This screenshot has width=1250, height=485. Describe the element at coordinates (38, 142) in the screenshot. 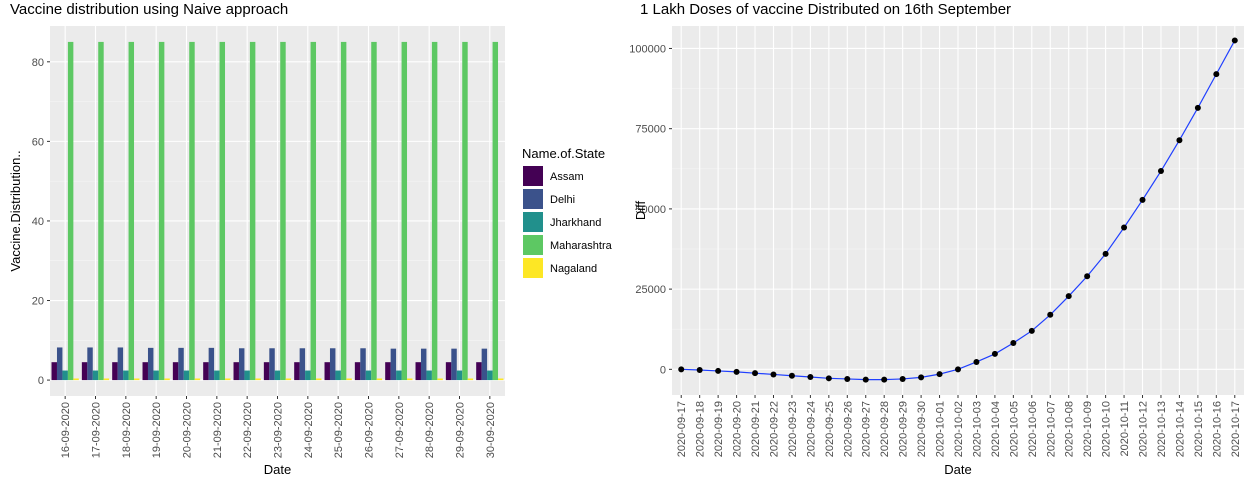

I see `bar-chart-y-tick-label: 60` at that location.